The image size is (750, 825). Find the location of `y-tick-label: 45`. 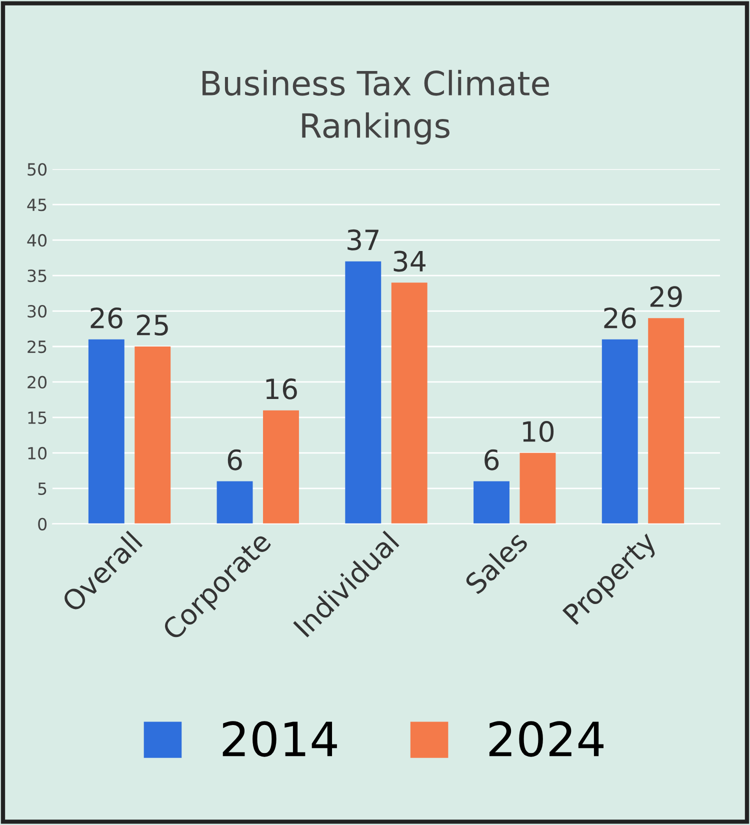

y-tick-label: 45 is located at coordinates (36, 205).